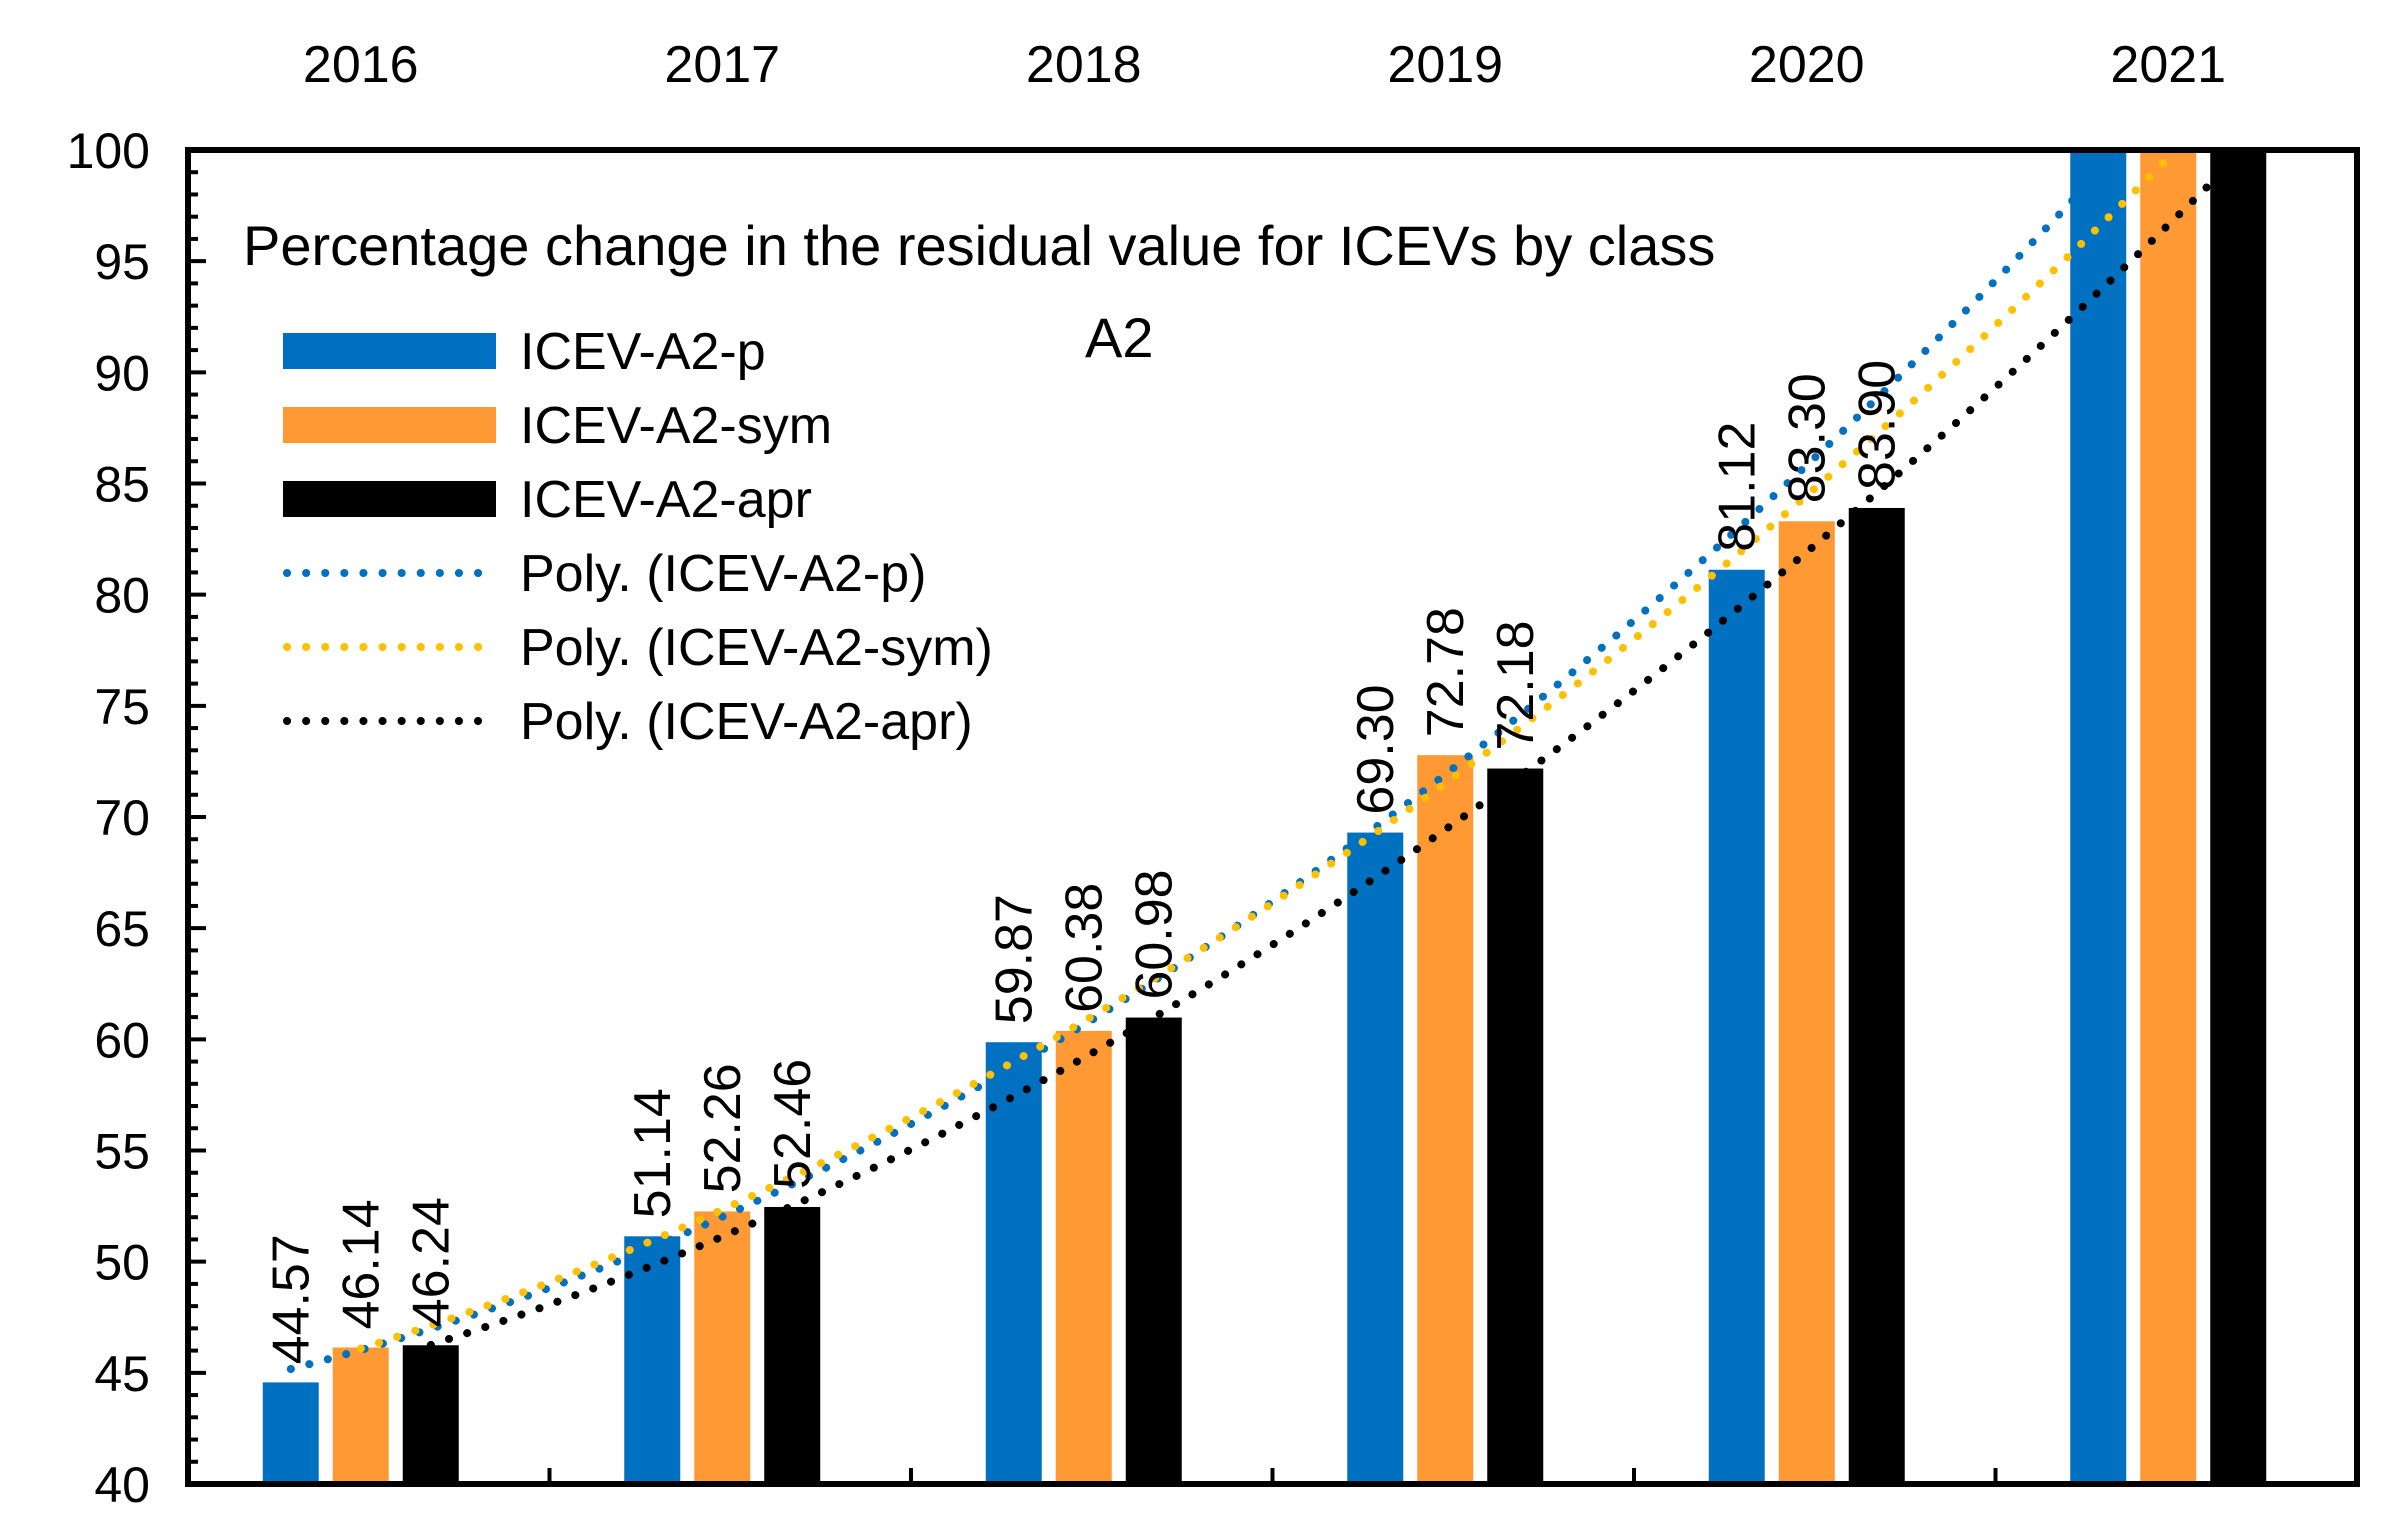 Image resolution: width=2392 pixels, height=1540 pixels. Describe the element at coordinates (1445, 1119) in the screenshot. I see `bar-ICEV-A2-sym-2019` at that location.